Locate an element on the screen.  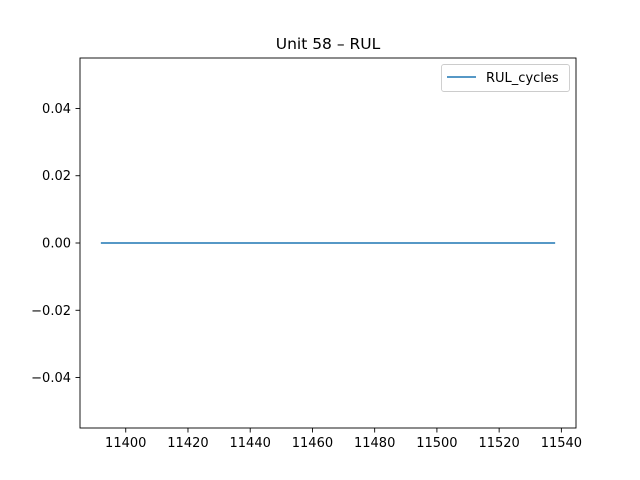
legend-label-rul-cycles: RUL_cycles is located at coordinates (522, 78).